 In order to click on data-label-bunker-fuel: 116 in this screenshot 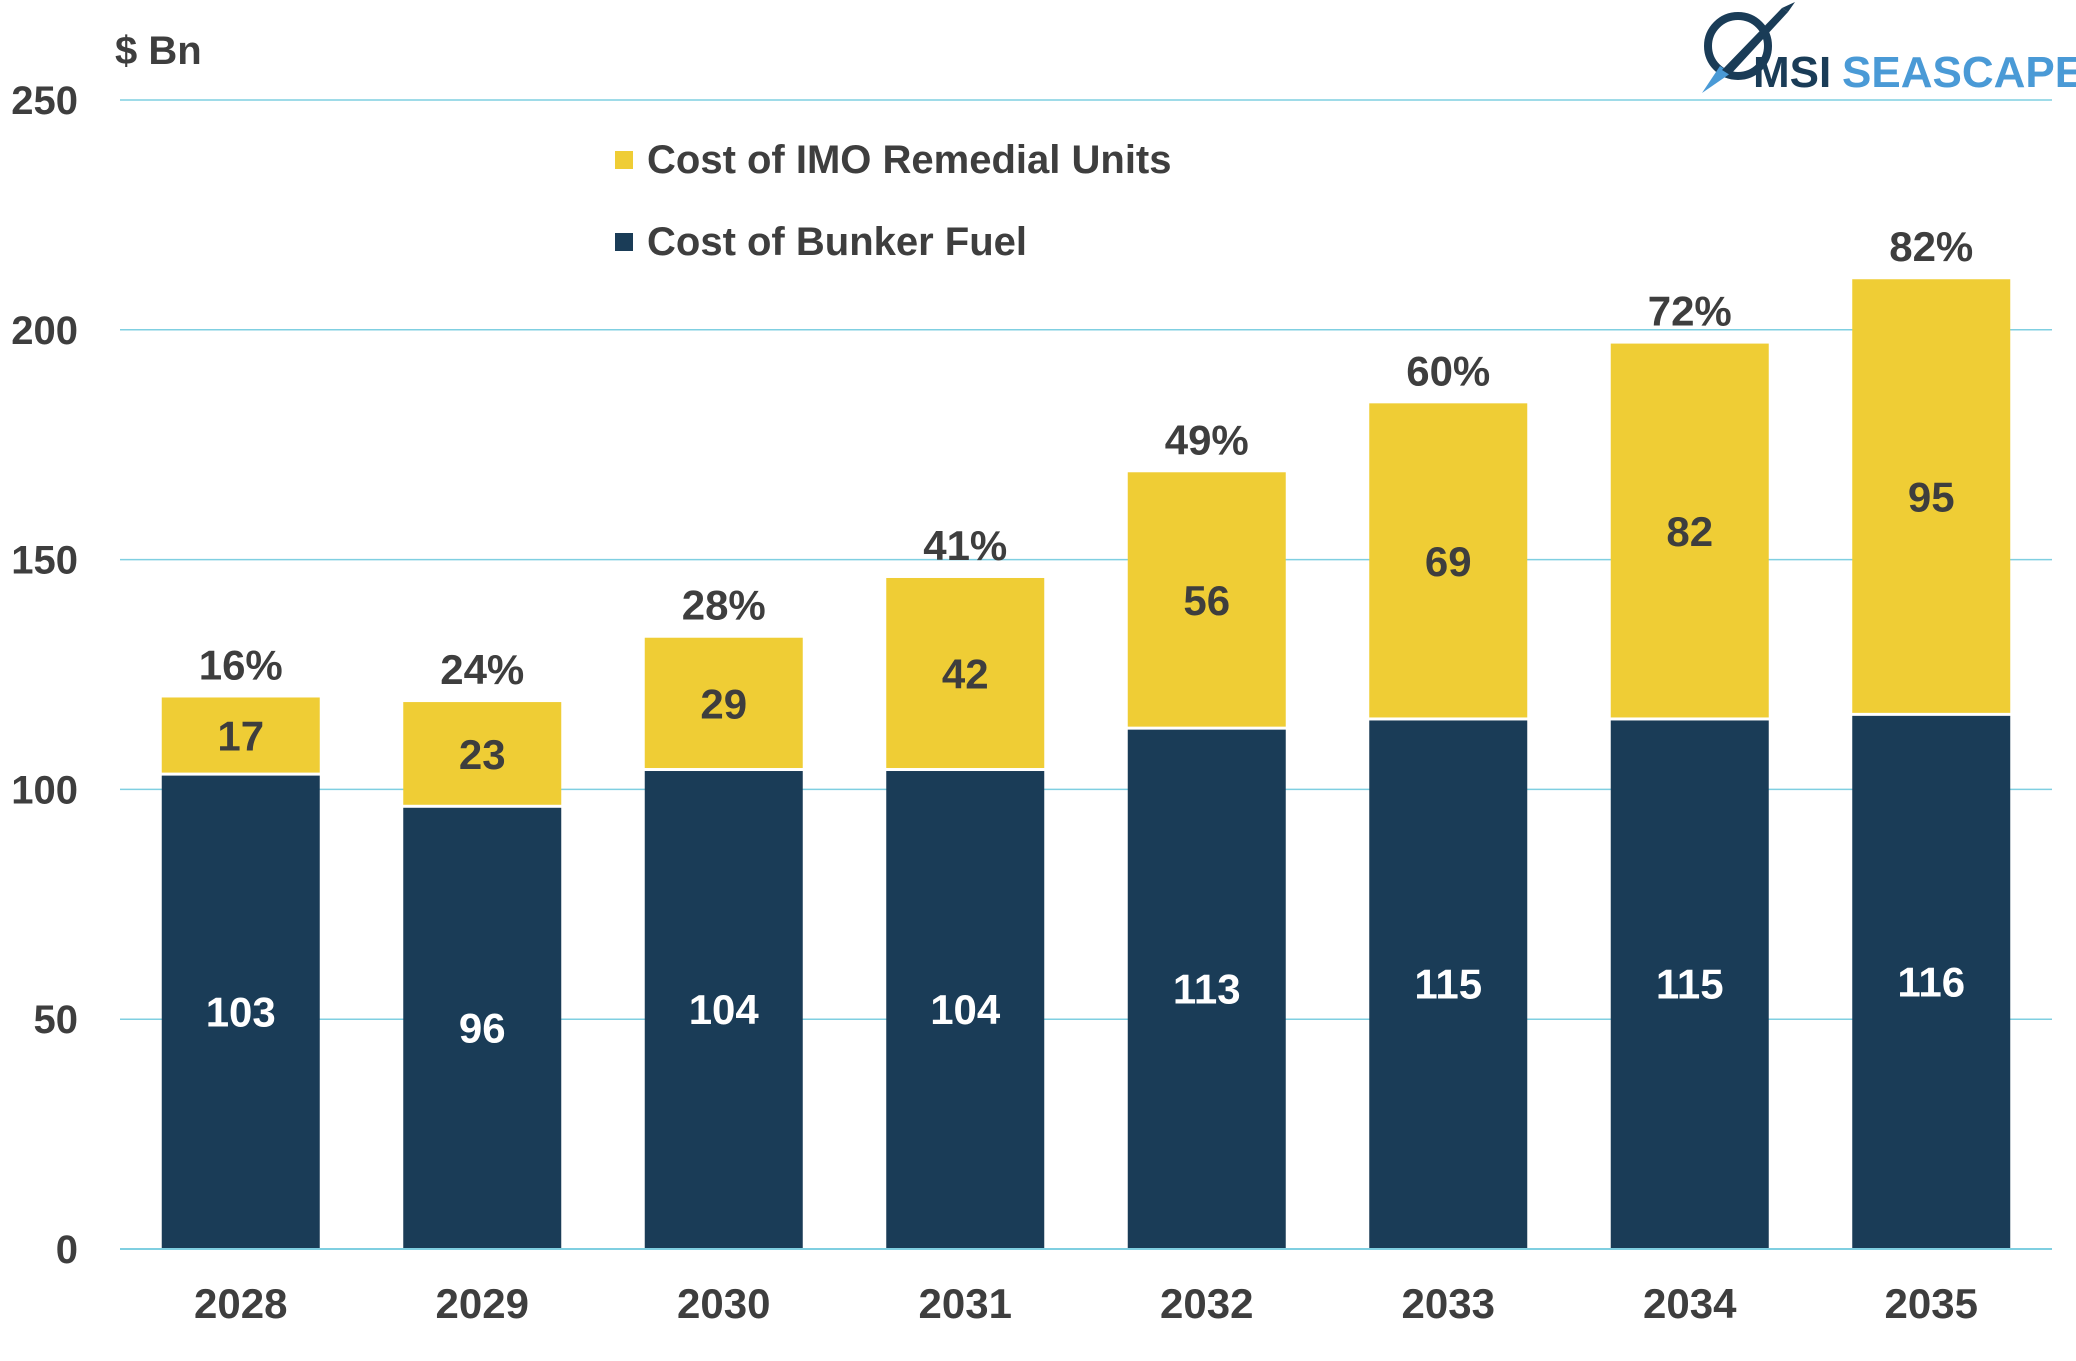, I will do `click(1931, 981)`.